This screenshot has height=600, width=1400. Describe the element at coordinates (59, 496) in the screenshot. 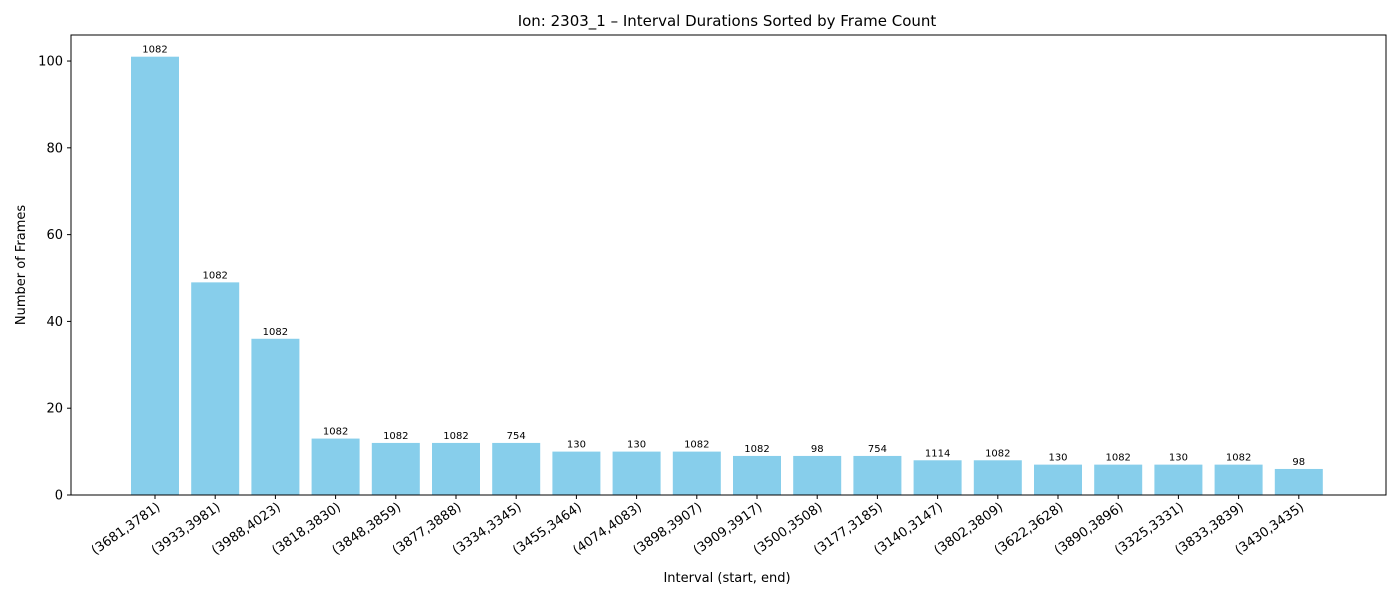

I see `y-tick-label-0: 0` at that location.